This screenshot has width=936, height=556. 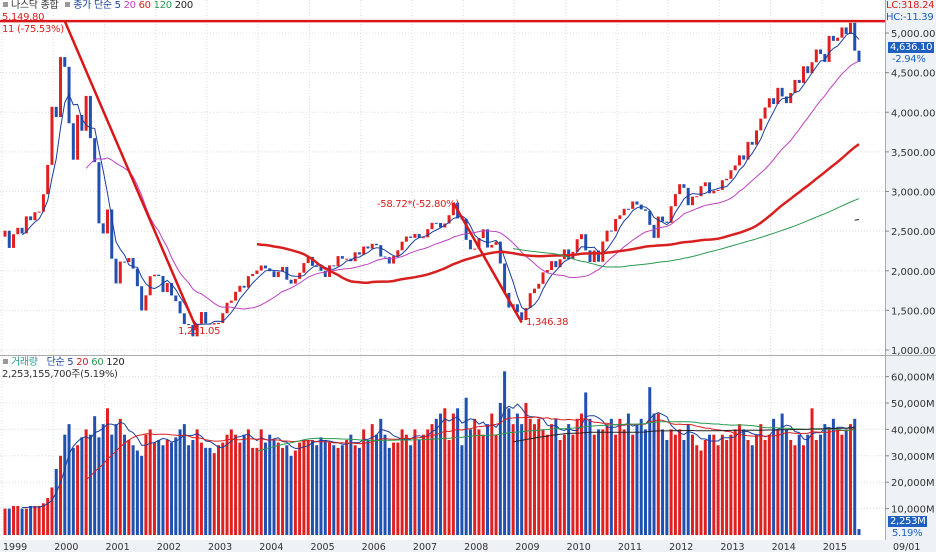 I want to click on legend-marker-icon, so click(x=5, y=361).